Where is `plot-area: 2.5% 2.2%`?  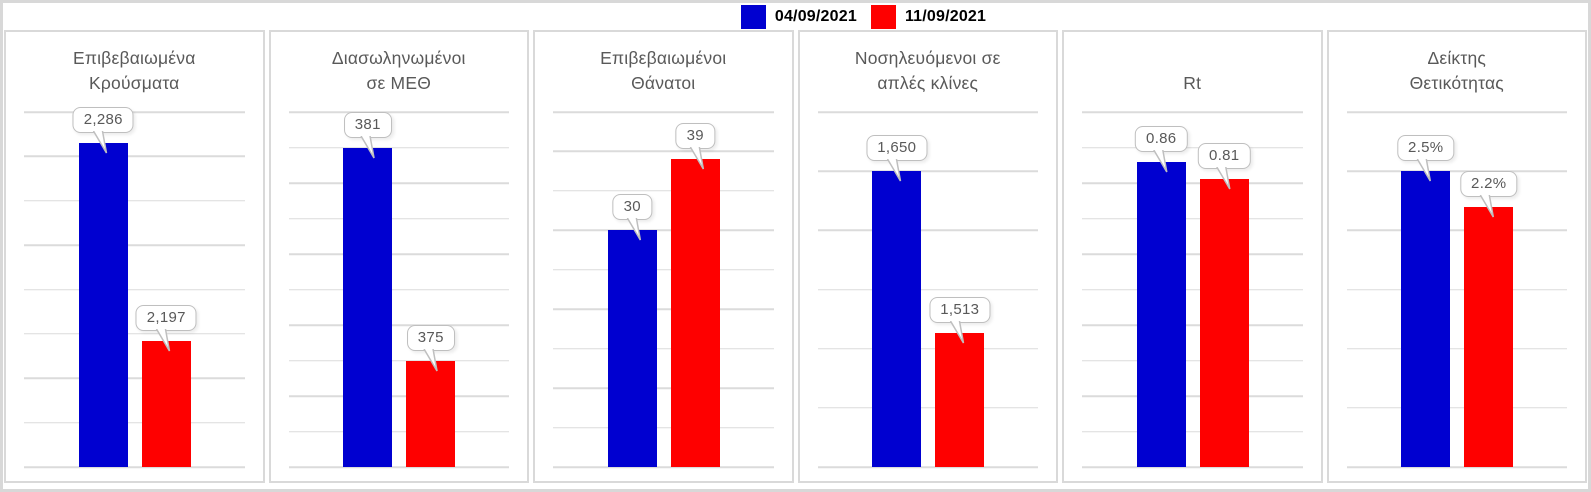
plot-area: 2.5% 2.2% is located at coordinates (1456, 289).